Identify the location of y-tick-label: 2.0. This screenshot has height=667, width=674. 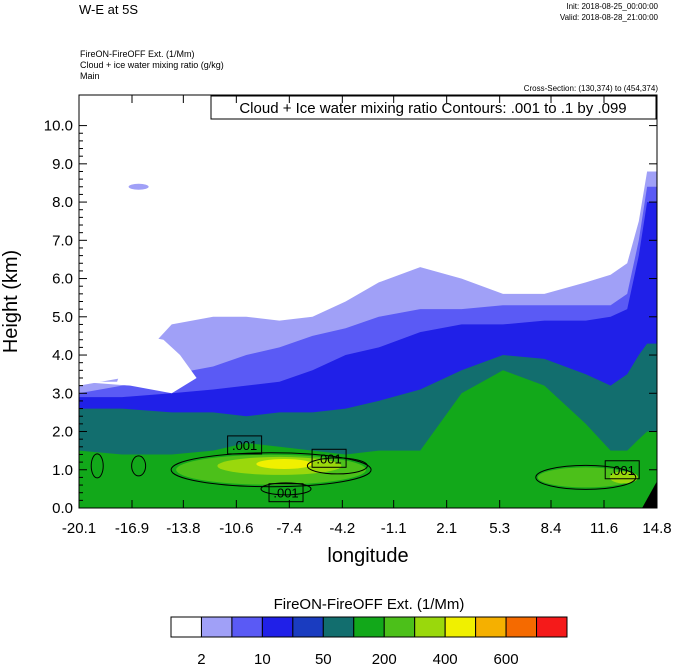
(62, 432).